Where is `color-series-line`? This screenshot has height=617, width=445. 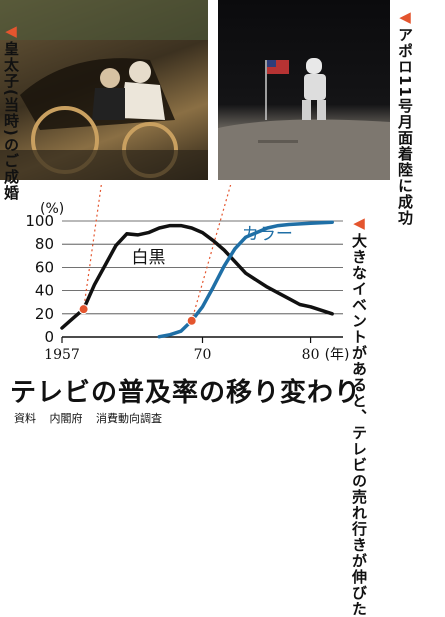 color-series-line is located at coordinates (245, 279).